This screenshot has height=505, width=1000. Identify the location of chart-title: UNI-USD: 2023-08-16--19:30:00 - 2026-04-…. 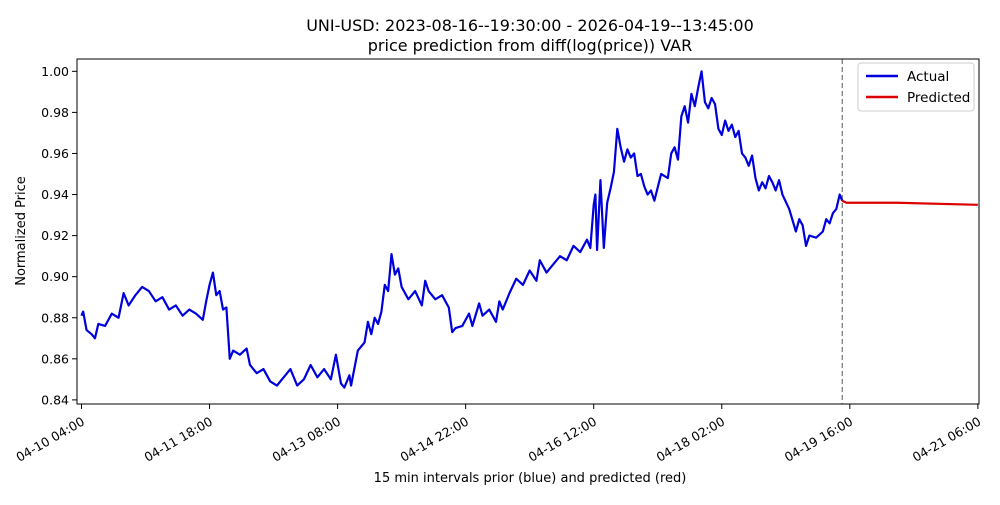
(530, 25).